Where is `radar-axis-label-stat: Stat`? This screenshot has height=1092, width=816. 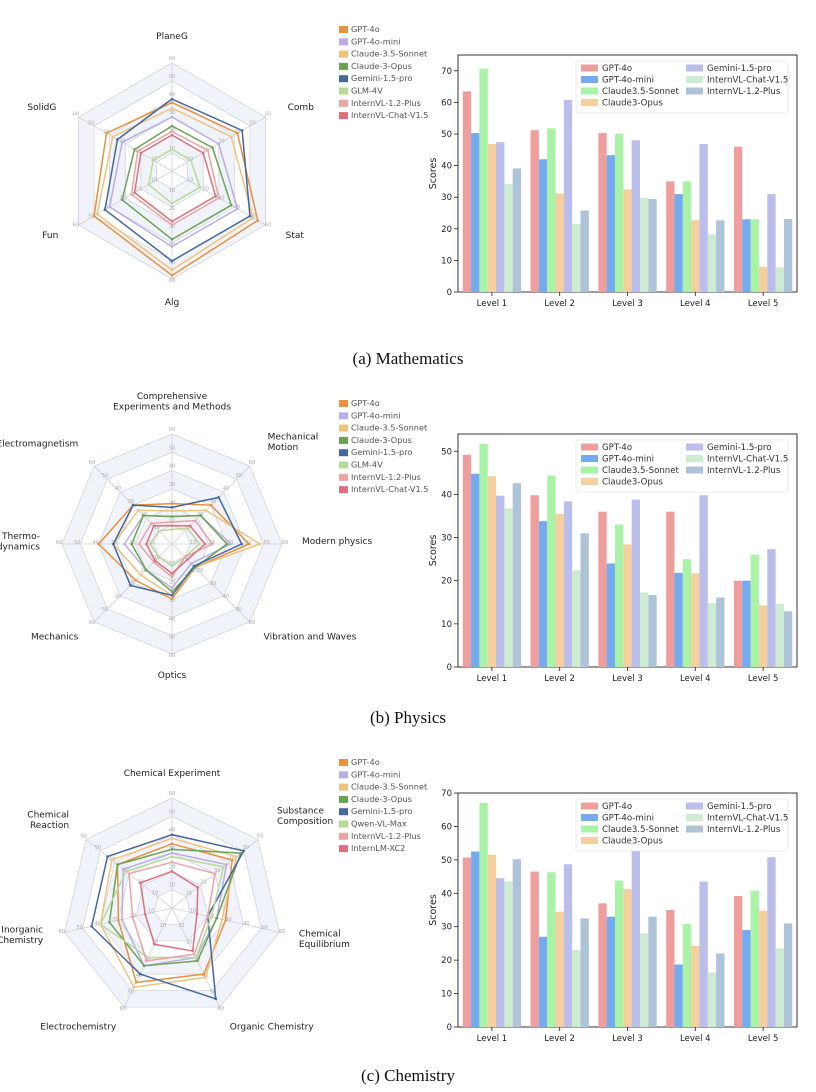 radar-axis-label-stat: Stat is located at coordinates (295, 236).